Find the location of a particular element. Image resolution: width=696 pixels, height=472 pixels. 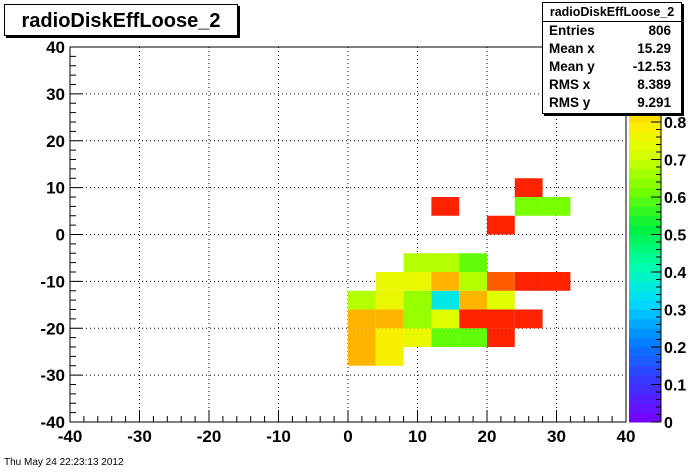

timestamp: Thu May 24 22:23:13 2012 is located at coordinates (64, 462).